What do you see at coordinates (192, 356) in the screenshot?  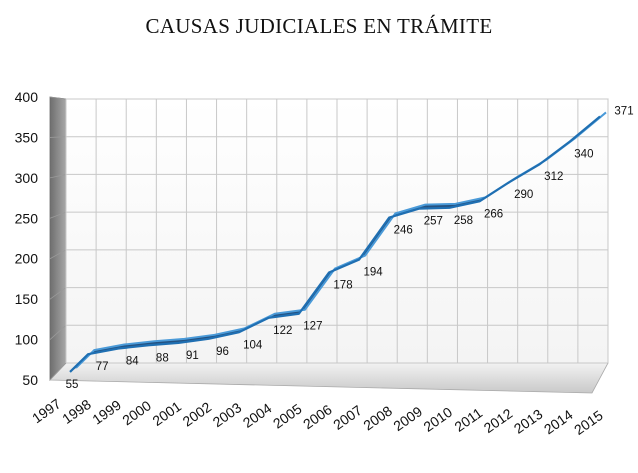 I see `data-label: 91` at bounding box center [192, 356].